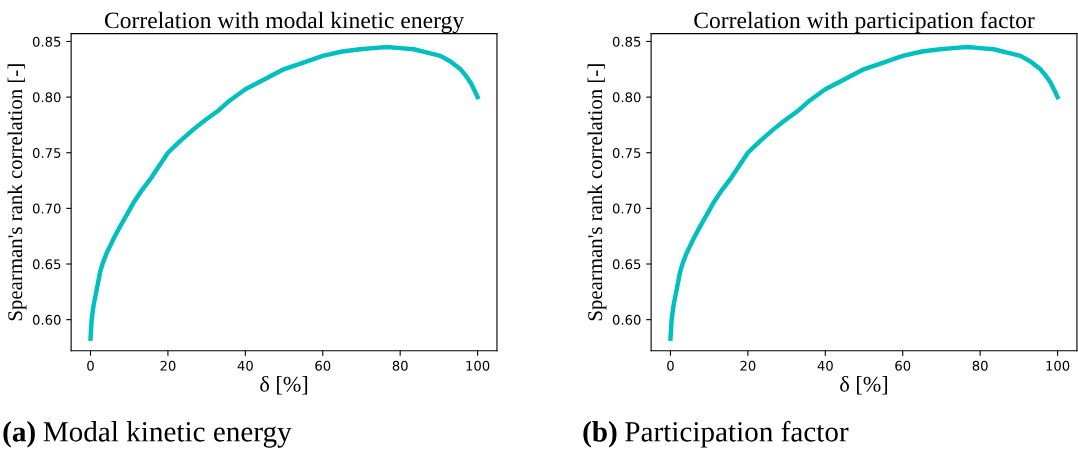 Image resolution: width=1078 pixels, height=455 pixels. I want to click on chart-title: Correlation with participation factor, so click(864, 22).